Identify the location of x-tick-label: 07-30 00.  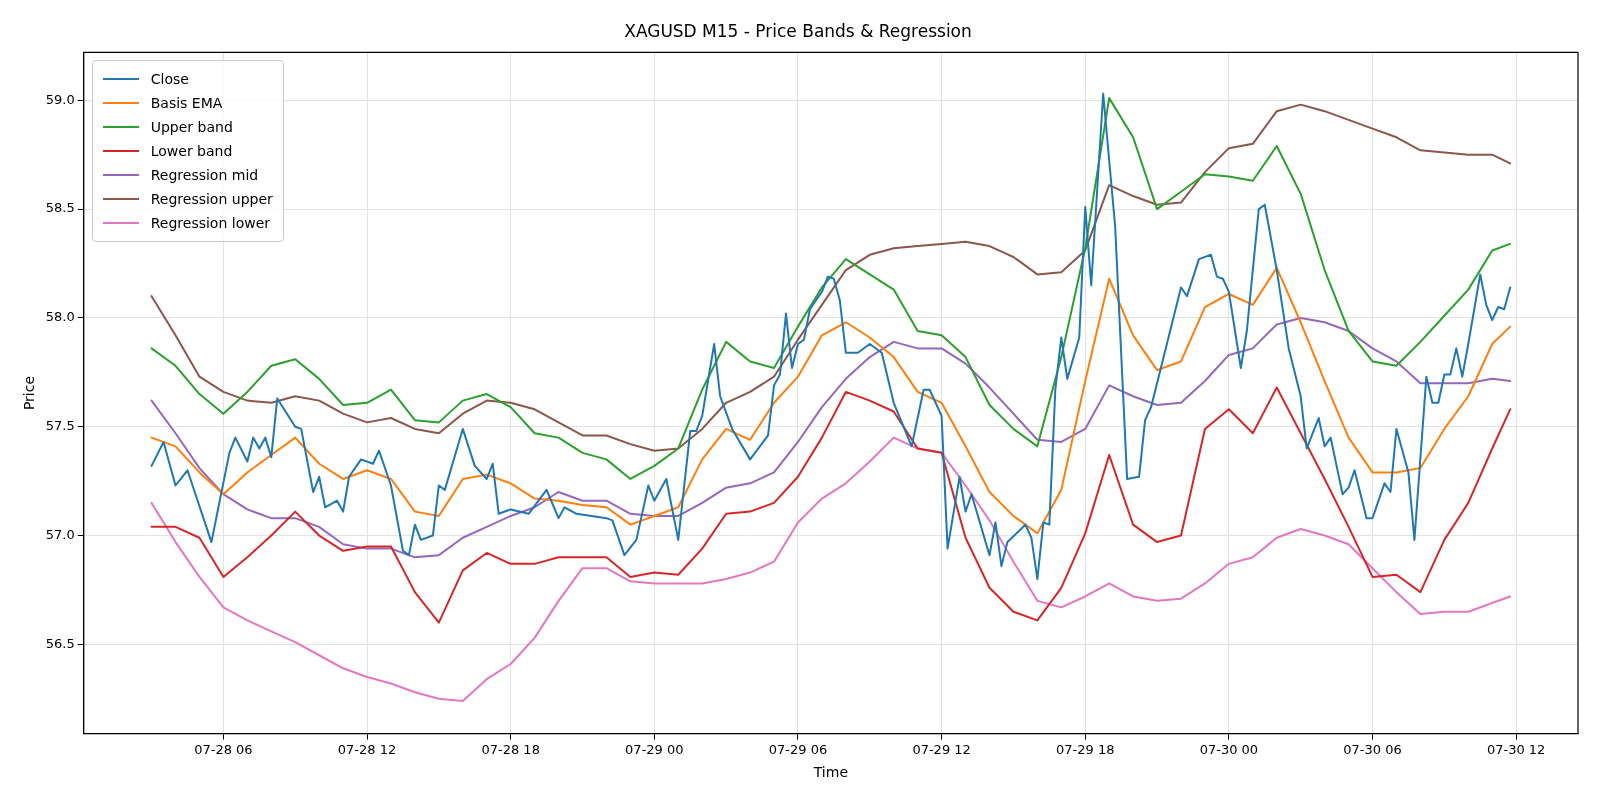
(1229, 749).